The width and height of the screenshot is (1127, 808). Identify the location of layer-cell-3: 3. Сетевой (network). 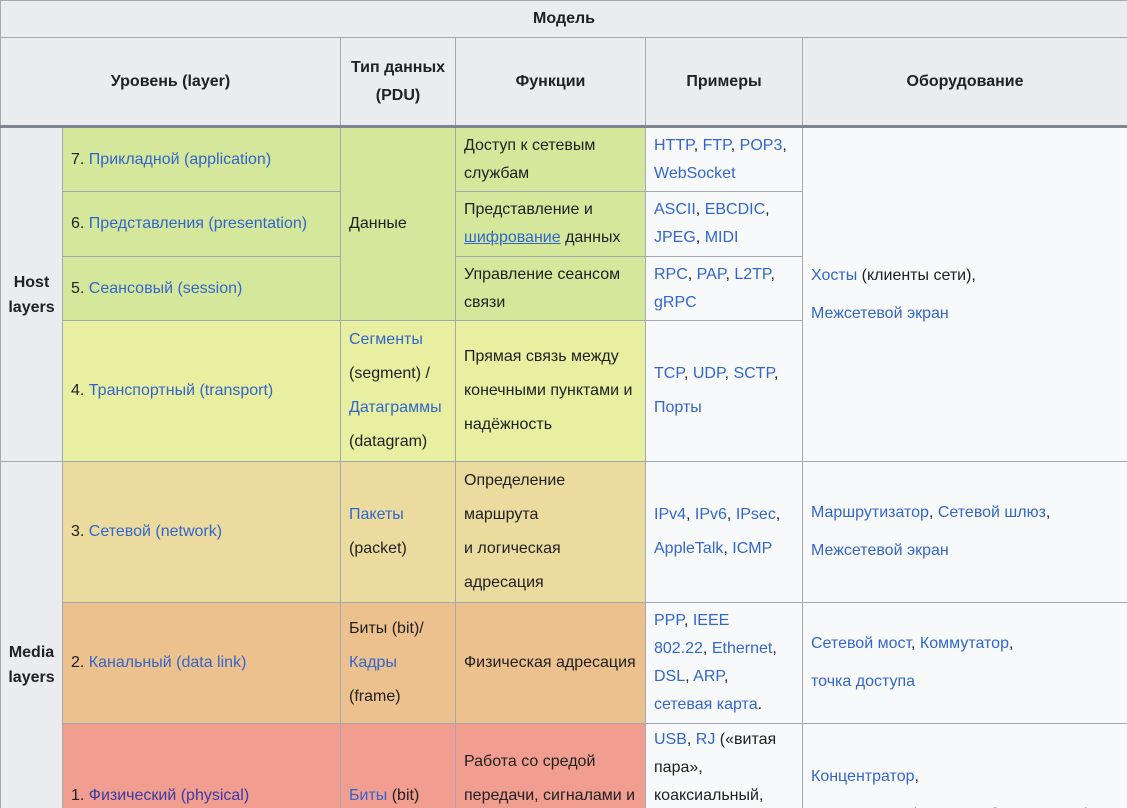
(201, 532).